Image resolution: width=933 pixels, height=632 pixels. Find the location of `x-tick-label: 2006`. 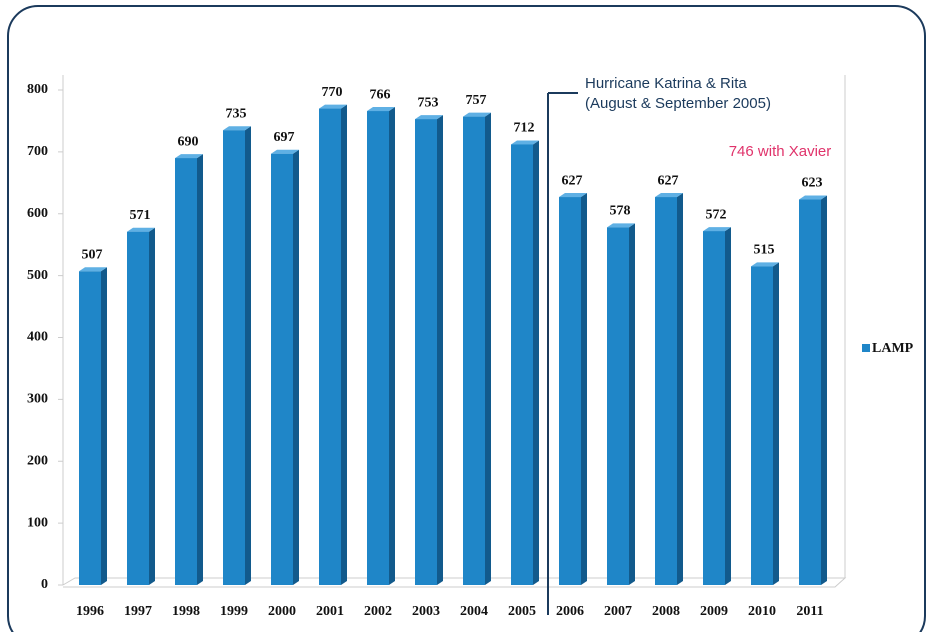

x-tick-label: 2006 is located at coordinates (570, 611).